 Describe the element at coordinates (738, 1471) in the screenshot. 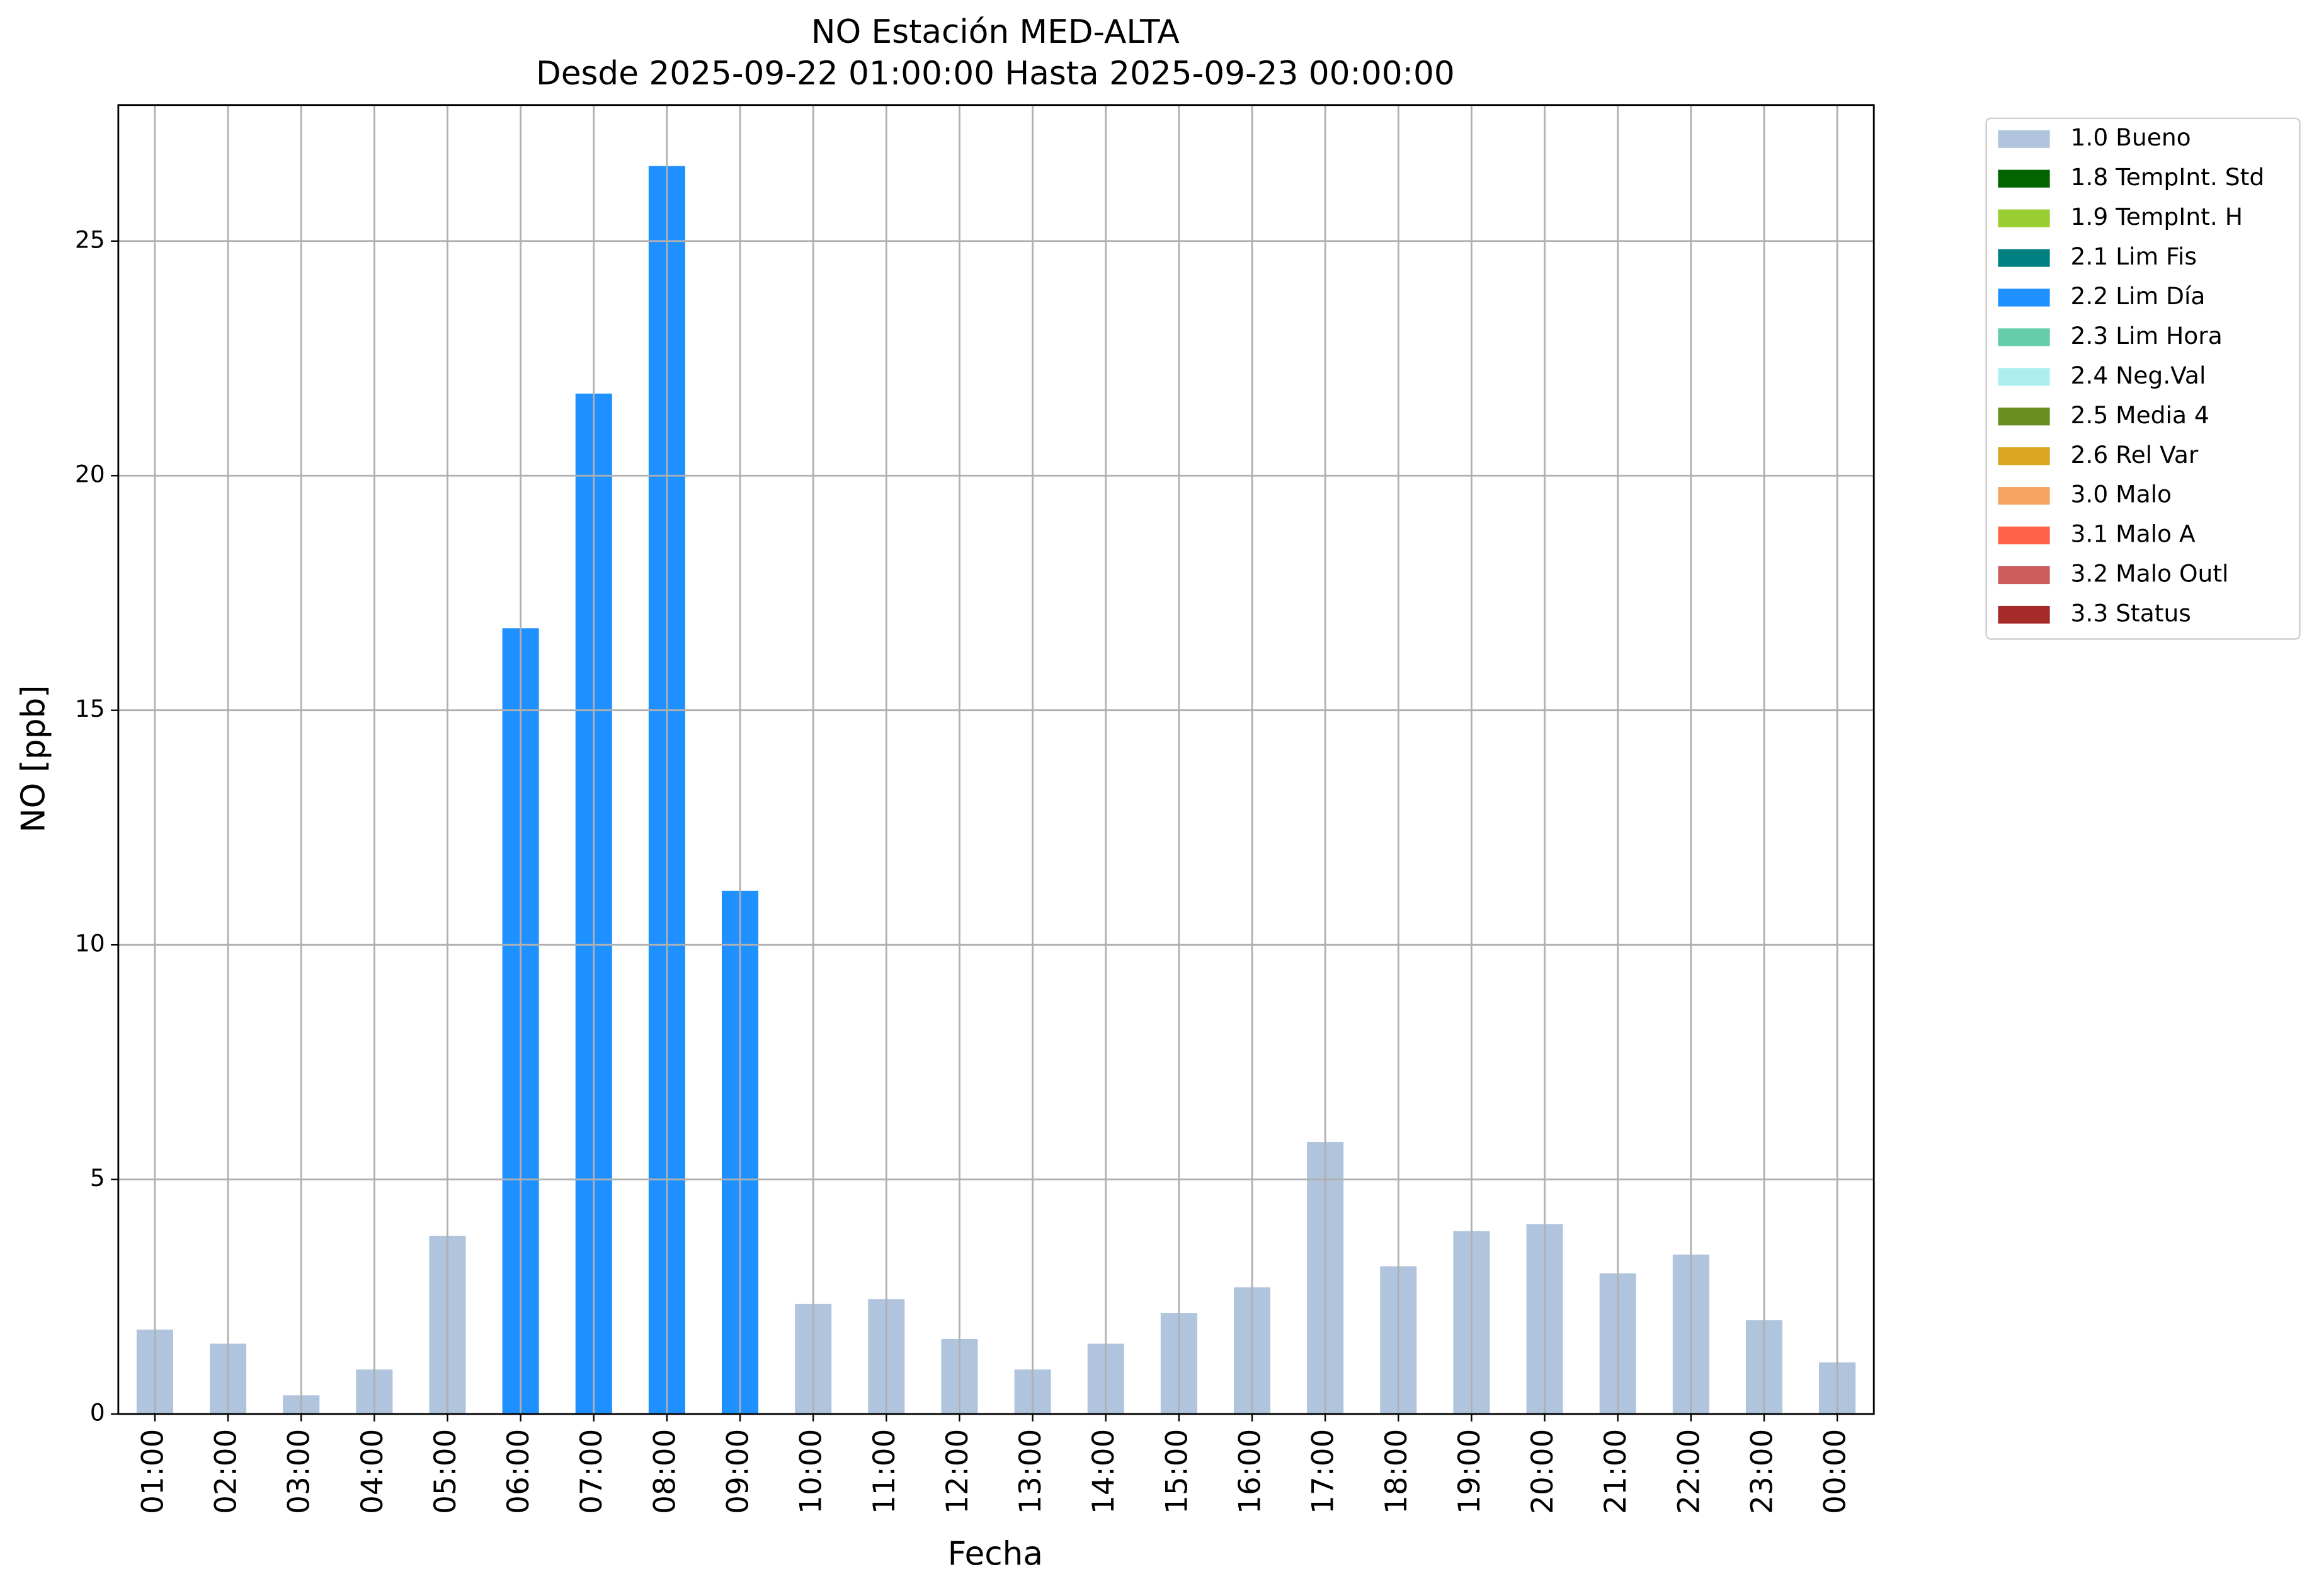

I see `x-tick-label: 09:00` at that location.